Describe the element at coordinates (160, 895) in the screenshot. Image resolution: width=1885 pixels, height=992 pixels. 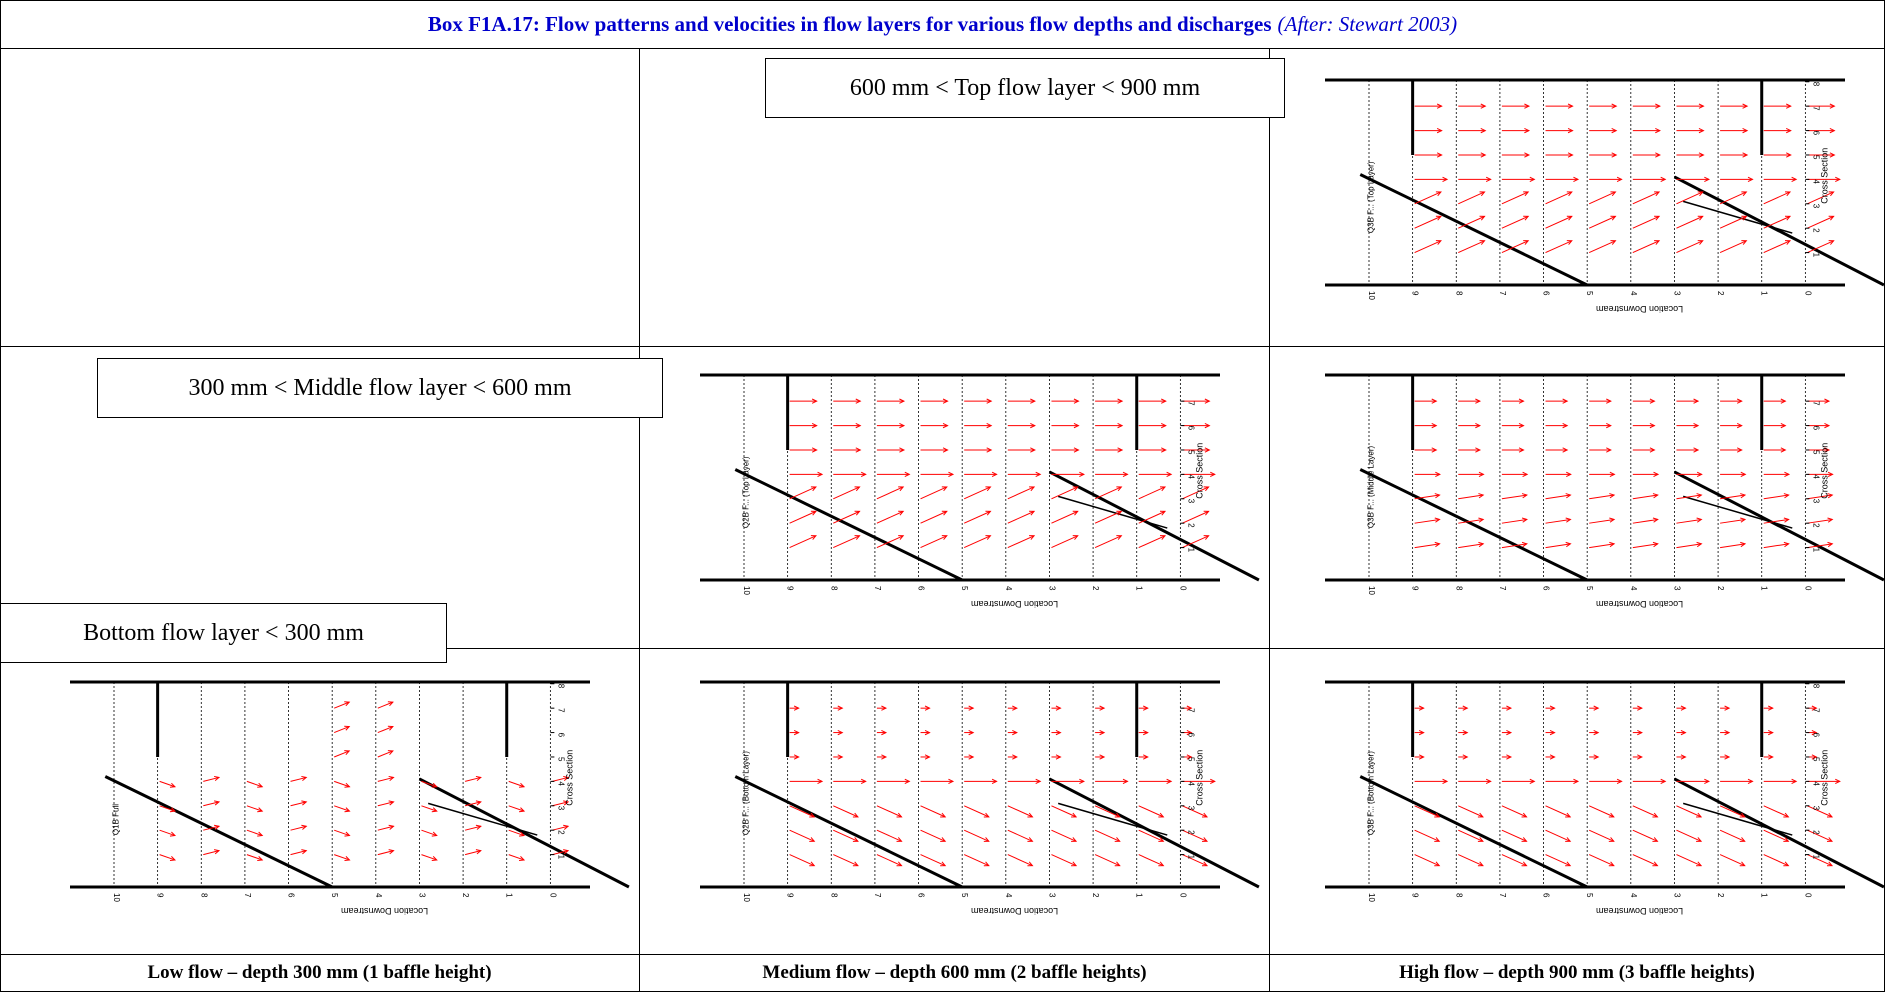
I see `x-tick-label: 9` at that location.